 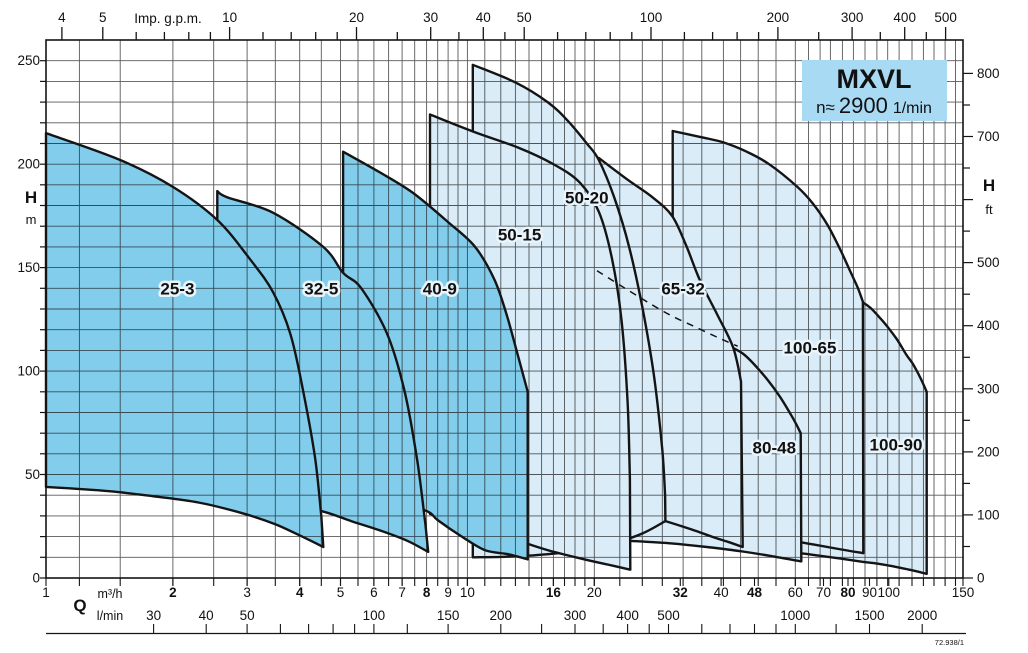 I want to click on bottom-axis-tick-label: 5, so click(x=341, y=592).